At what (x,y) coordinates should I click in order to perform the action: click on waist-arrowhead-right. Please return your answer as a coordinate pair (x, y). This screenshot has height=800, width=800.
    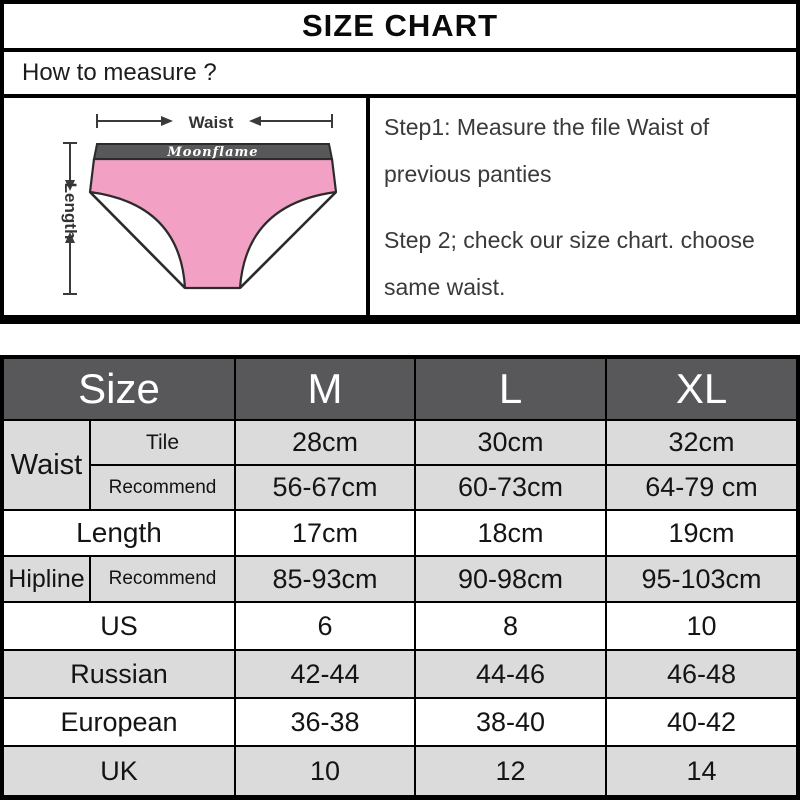
    Looking at the image, I should click on (167, 121).